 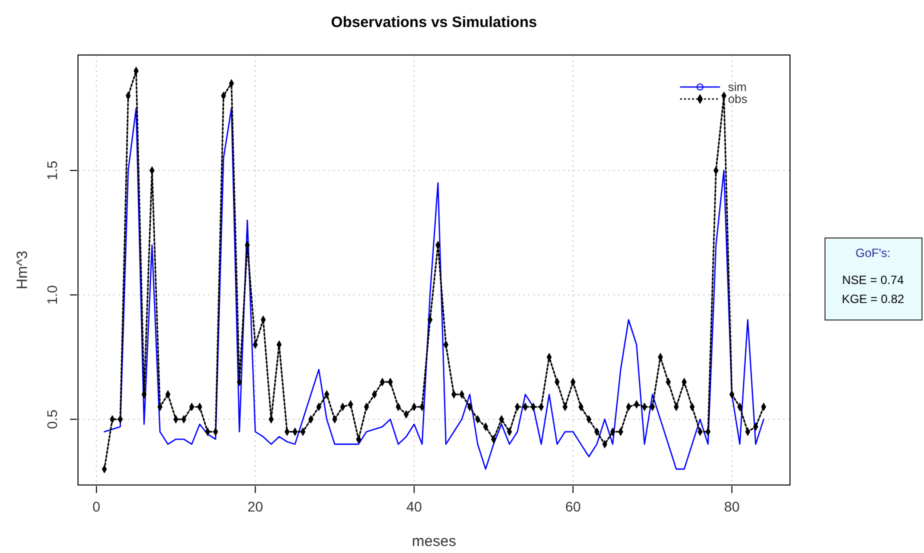 What do you see at coordinates (737, 87) in the screenshot?
I see `legend-label: sim` at bounding box center [737, 87].